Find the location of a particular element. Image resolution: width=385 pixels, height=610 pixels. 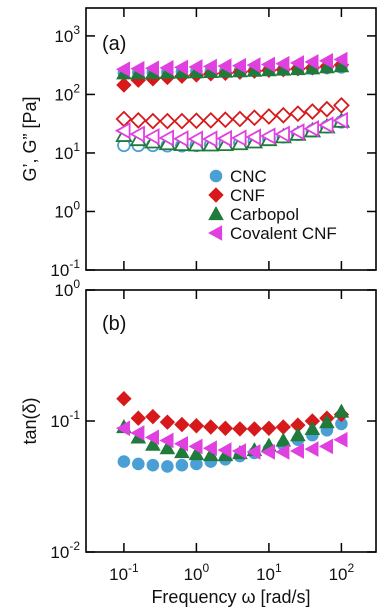

legend-label-carbopol: Carbopol is located at coordinates (264, 214).